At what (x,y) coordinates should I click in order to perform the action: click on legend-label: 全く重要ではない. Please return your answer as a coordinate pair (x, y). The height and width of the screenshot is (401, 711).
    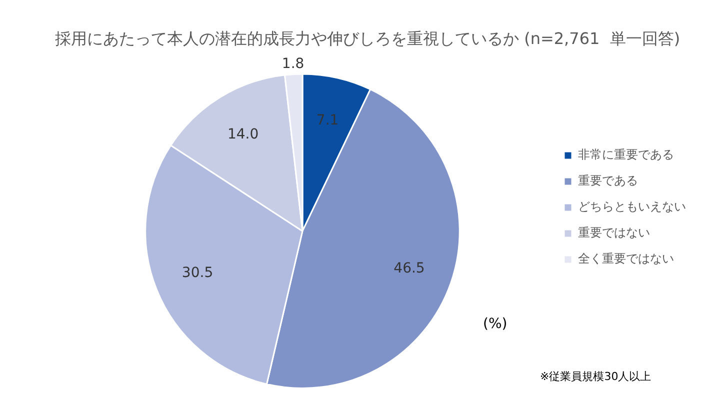
    Looking at the image, I should click on (626, 259).